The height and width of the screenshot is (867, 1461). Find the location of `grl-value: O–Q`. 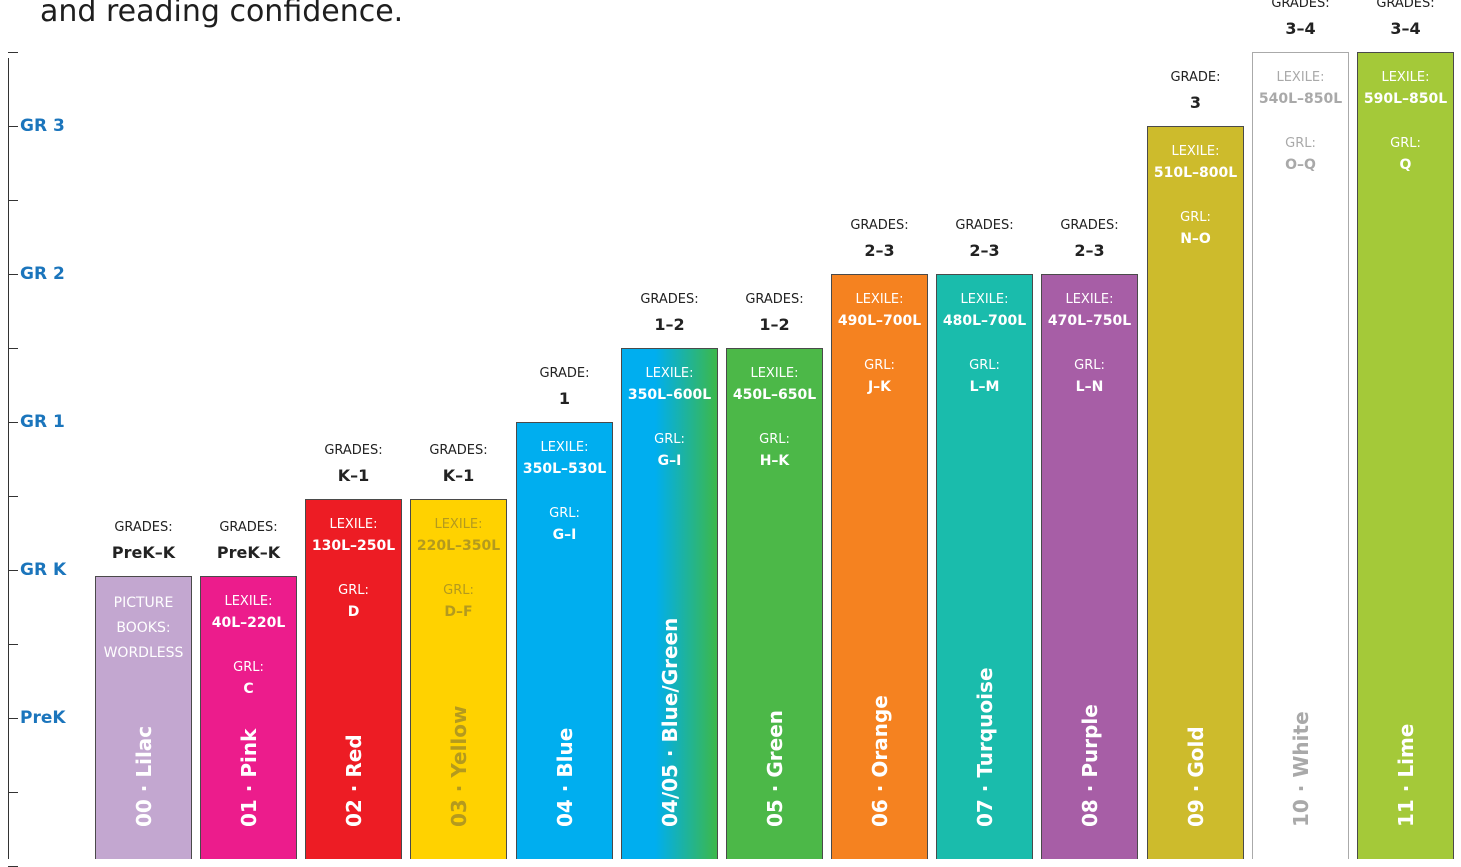

grl-value: O–Q is located at coordinates (1300, 165).